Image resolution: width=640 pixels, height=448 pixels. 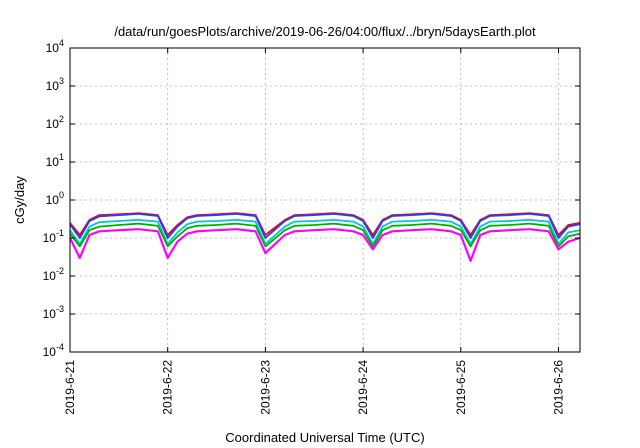 What do you see at coordinates (559, 387) in the screenshot?
I see `x-tick-label: 2019-6-26` at bounding box center [559, 387].